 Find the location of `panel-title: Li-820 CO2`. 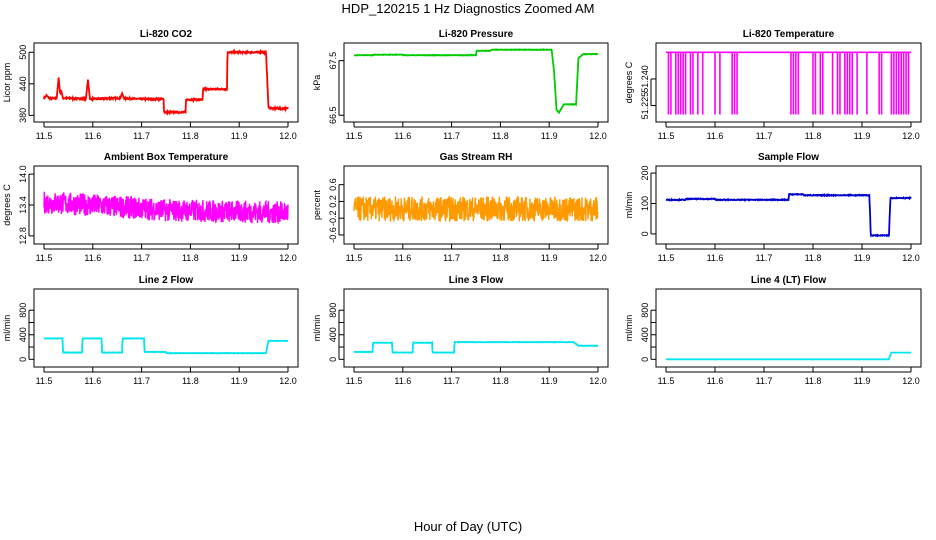

panel-title: Li-820 CO2 is located at coordinates (166, 34).